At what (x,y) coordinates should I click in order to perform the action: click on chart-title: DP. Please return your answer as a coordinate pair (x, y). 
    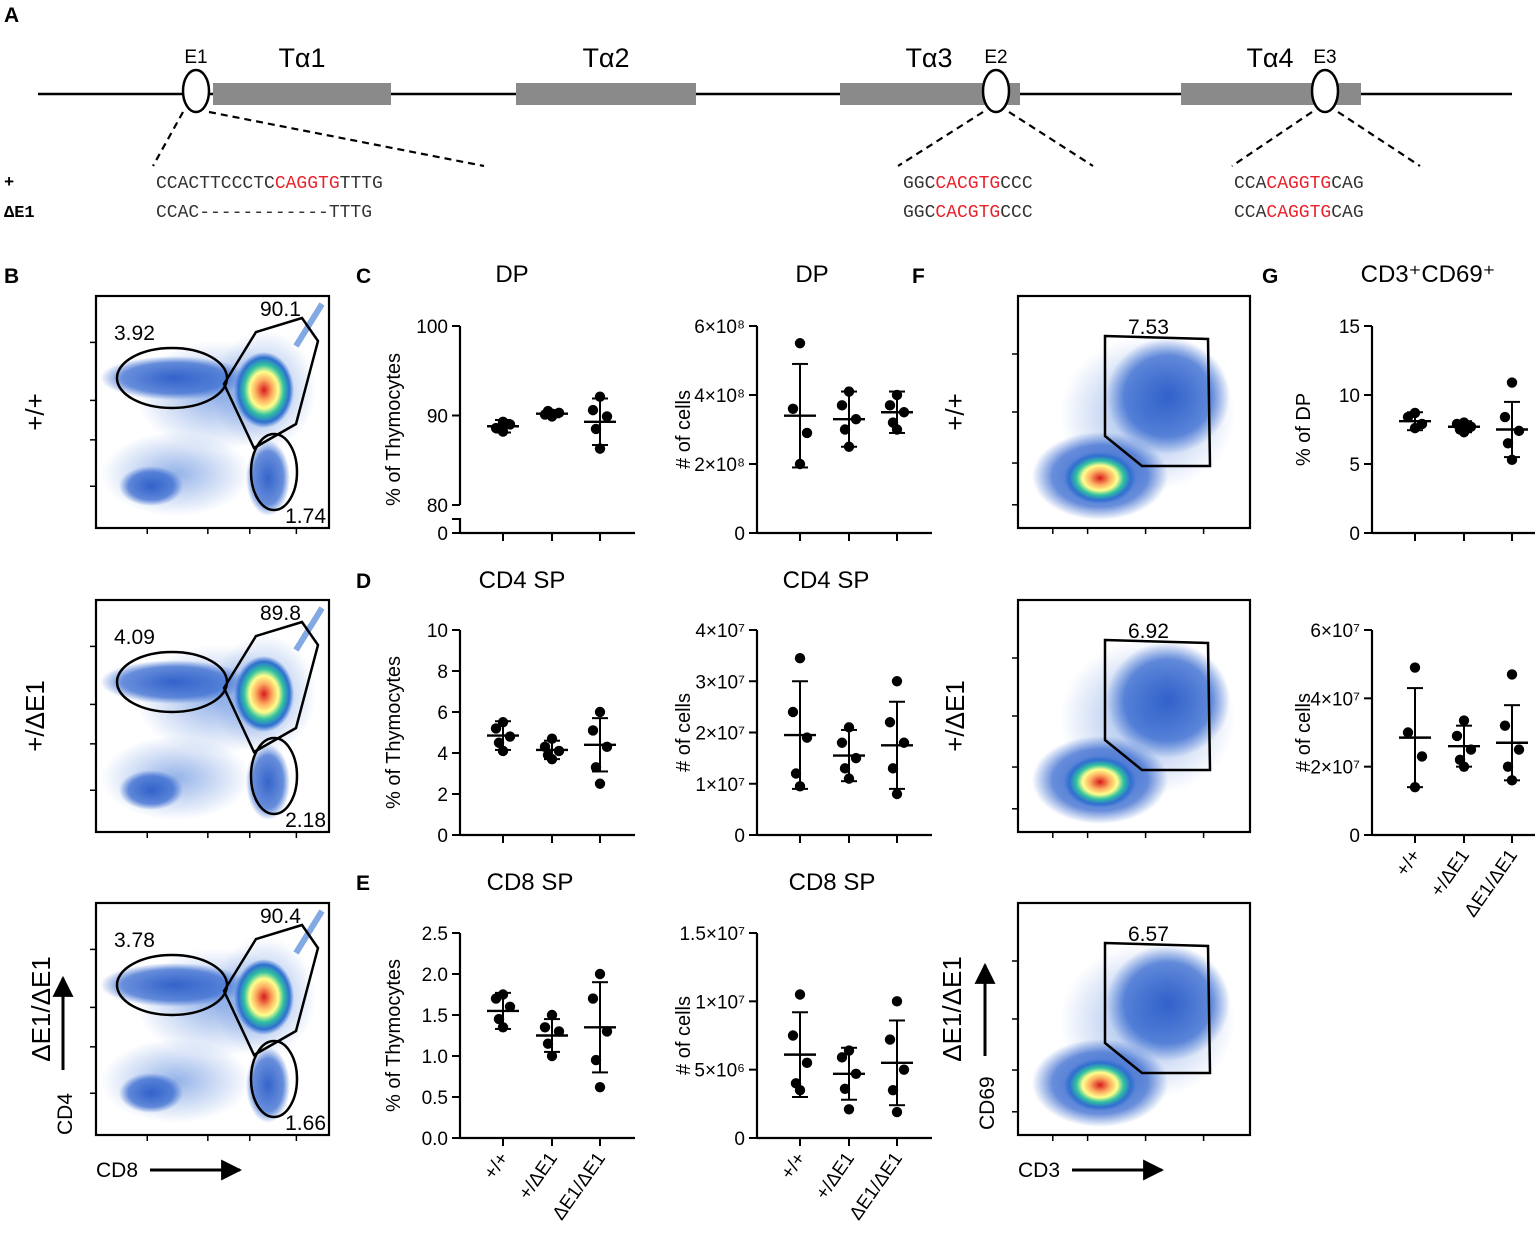
    Looking at the image, I should click on (511, 274).